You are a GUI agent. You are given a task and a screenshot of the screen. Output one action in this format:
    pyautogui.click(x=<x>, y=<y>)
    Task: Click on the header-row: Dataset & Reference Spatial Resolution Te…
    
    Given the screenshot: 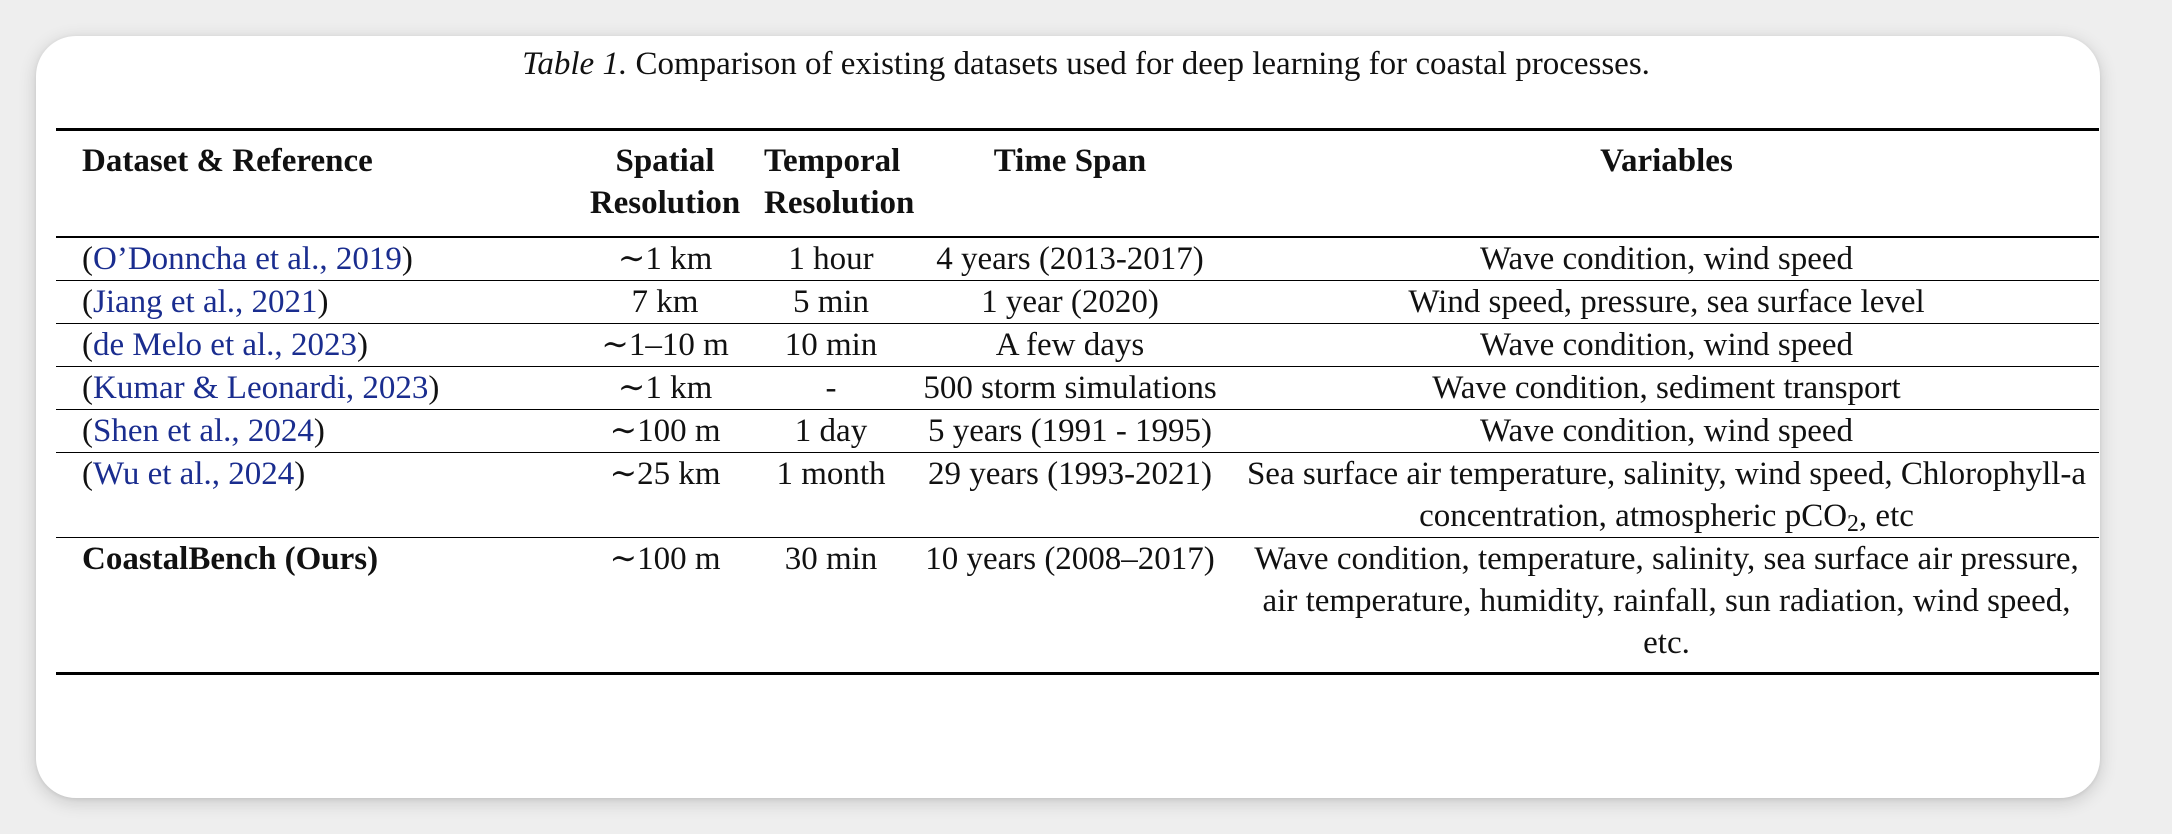 What is the action you would take?
    pyautogui.click(x=1077, y=183)
    